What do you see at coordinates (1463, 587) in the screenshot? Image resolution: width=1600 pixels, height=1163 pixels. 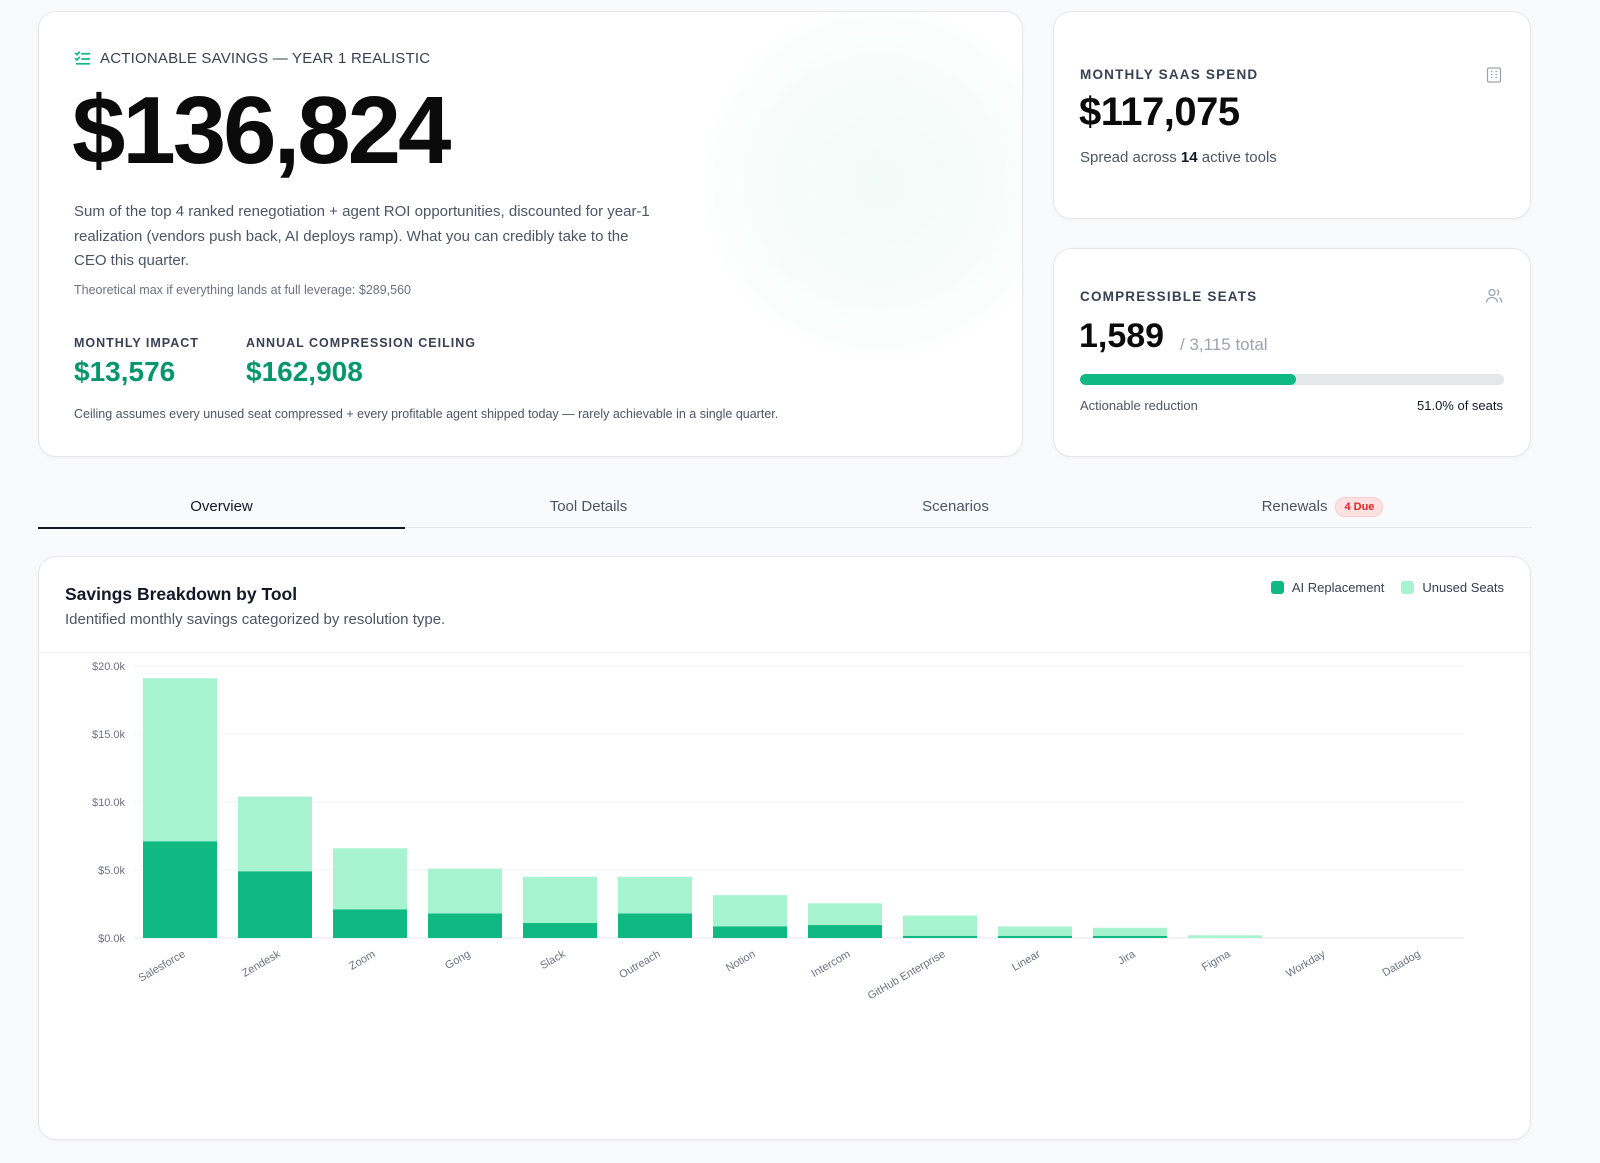 I see `legend-label-unused-seats: Unused Seats` at bounding box center [1463, 587].